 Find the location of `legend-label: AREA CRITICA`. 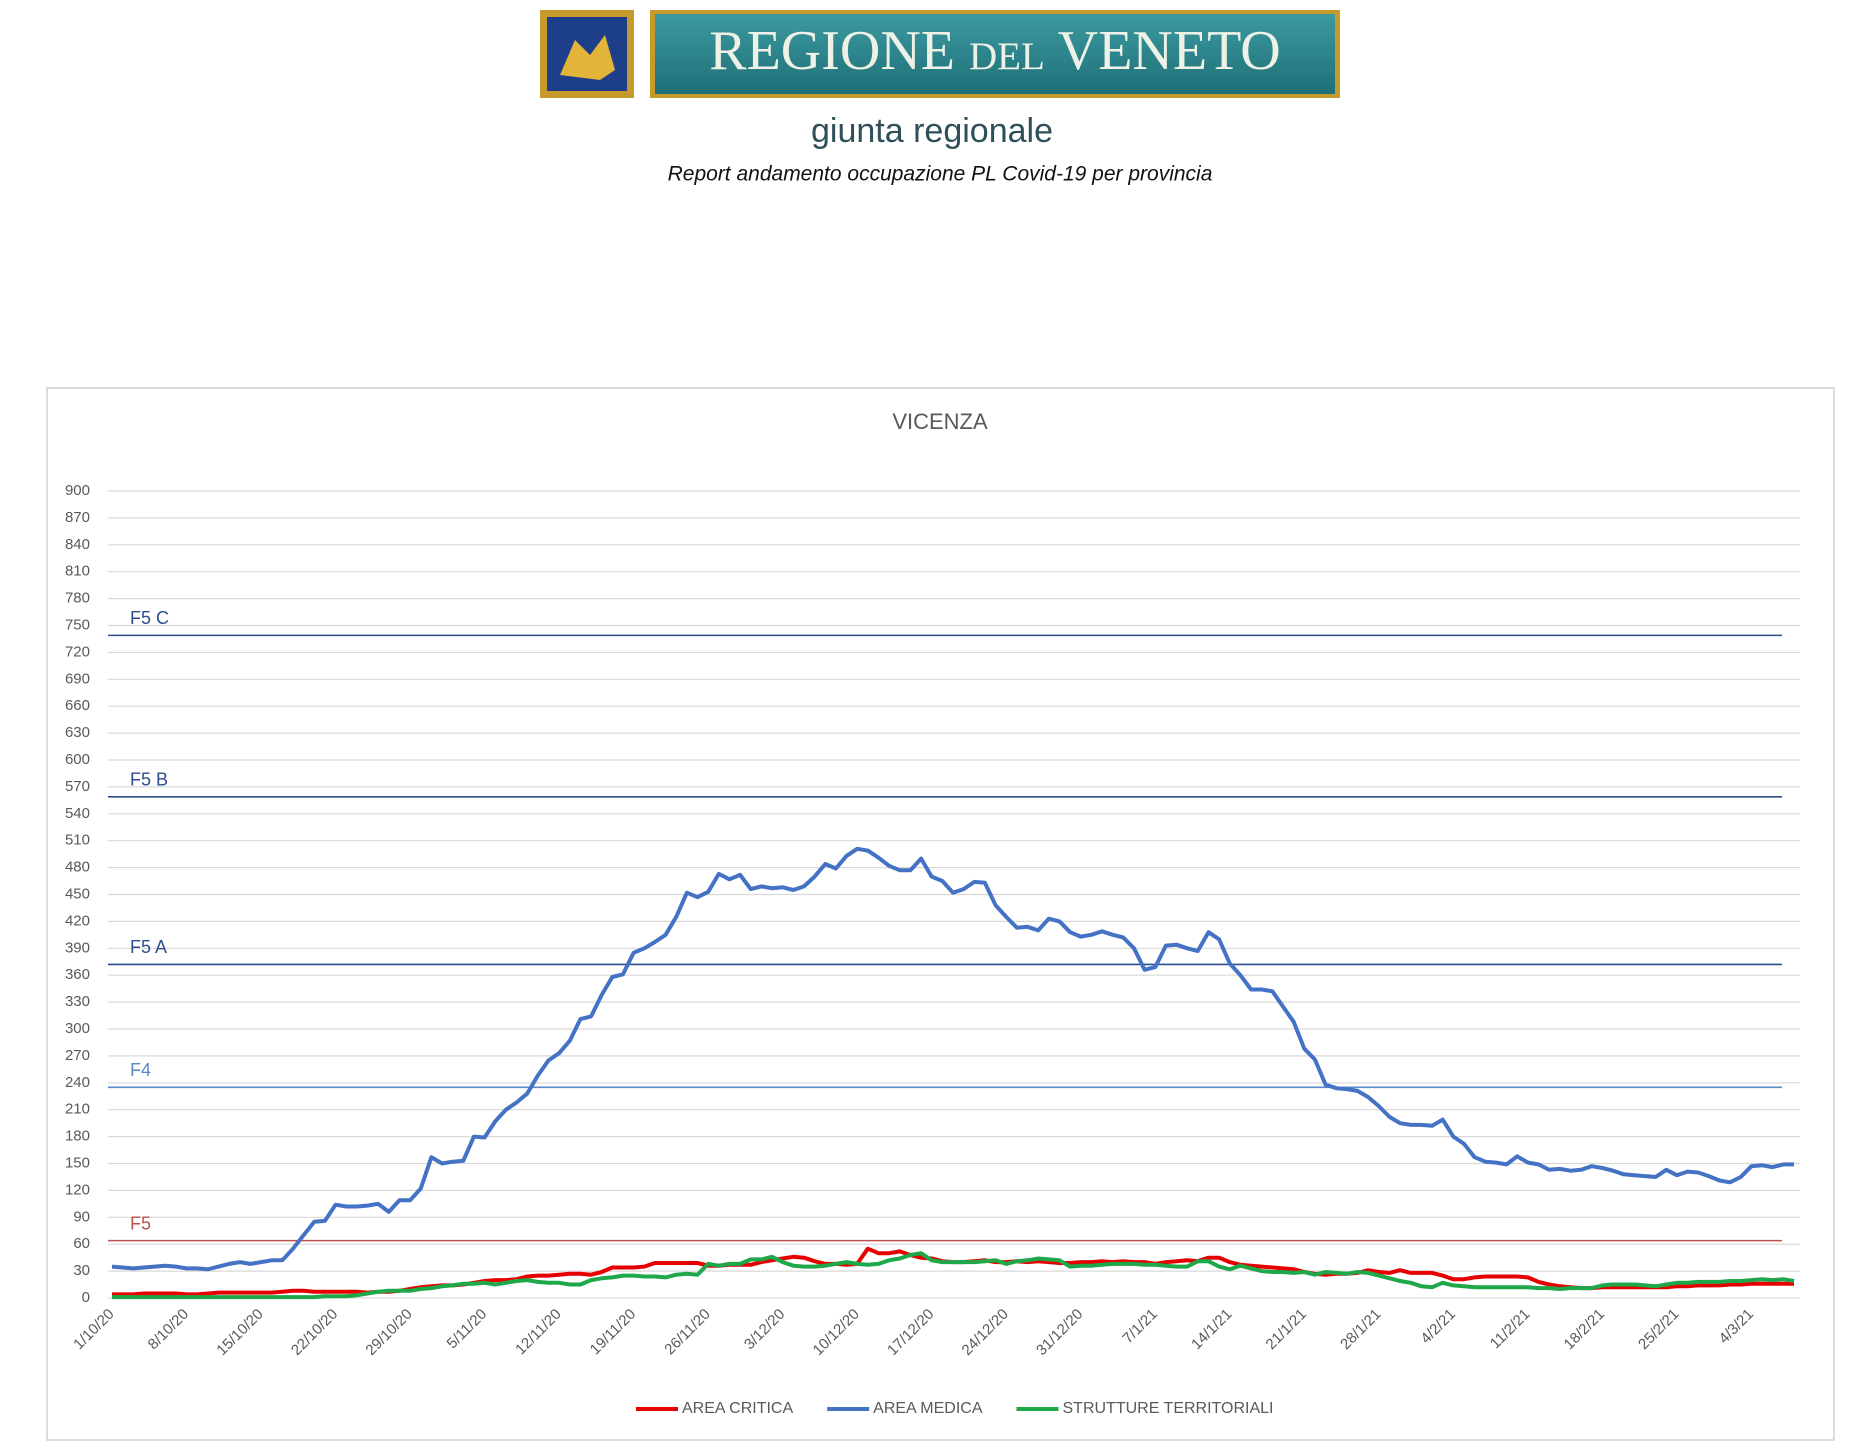

legend-label: AREA CRITICA is located at coordinates (737, 1408).